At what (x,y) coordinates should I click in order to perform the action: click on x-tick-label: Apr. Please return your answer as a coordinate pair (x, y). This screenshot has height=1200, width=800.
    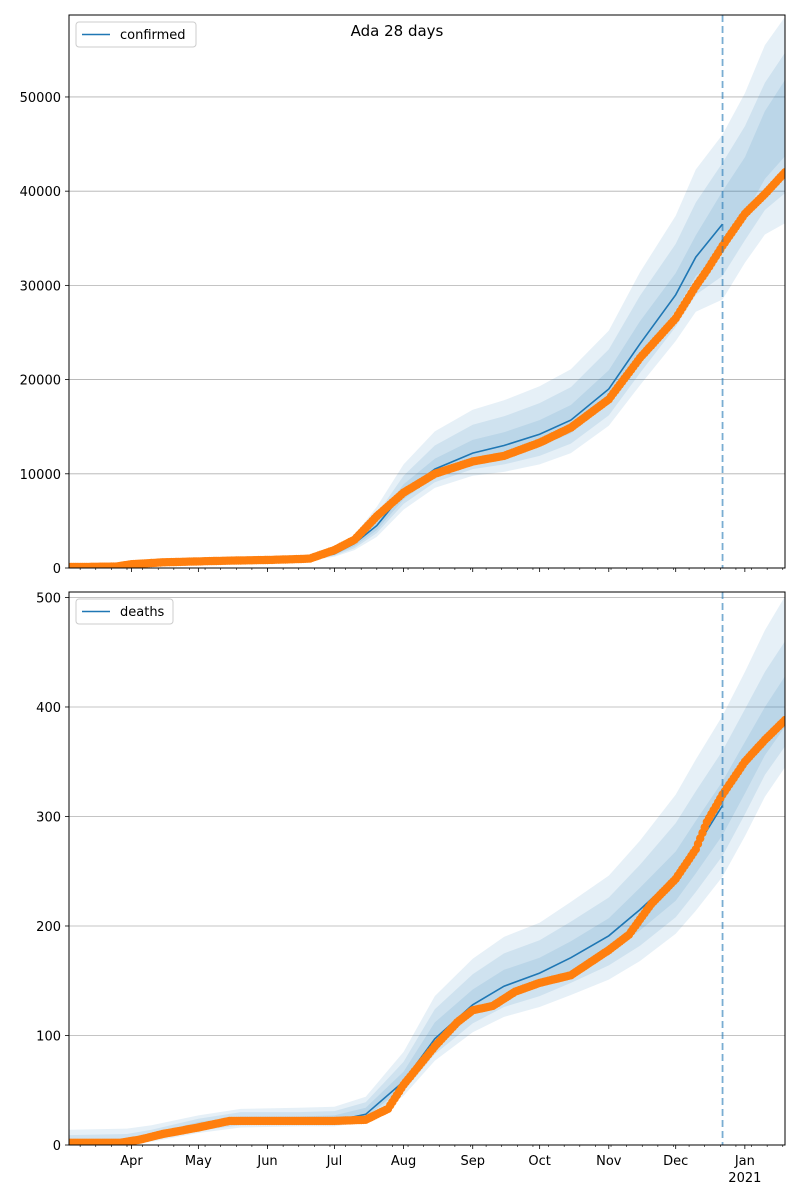
    Looking at the image, I should click on (131, 1161).